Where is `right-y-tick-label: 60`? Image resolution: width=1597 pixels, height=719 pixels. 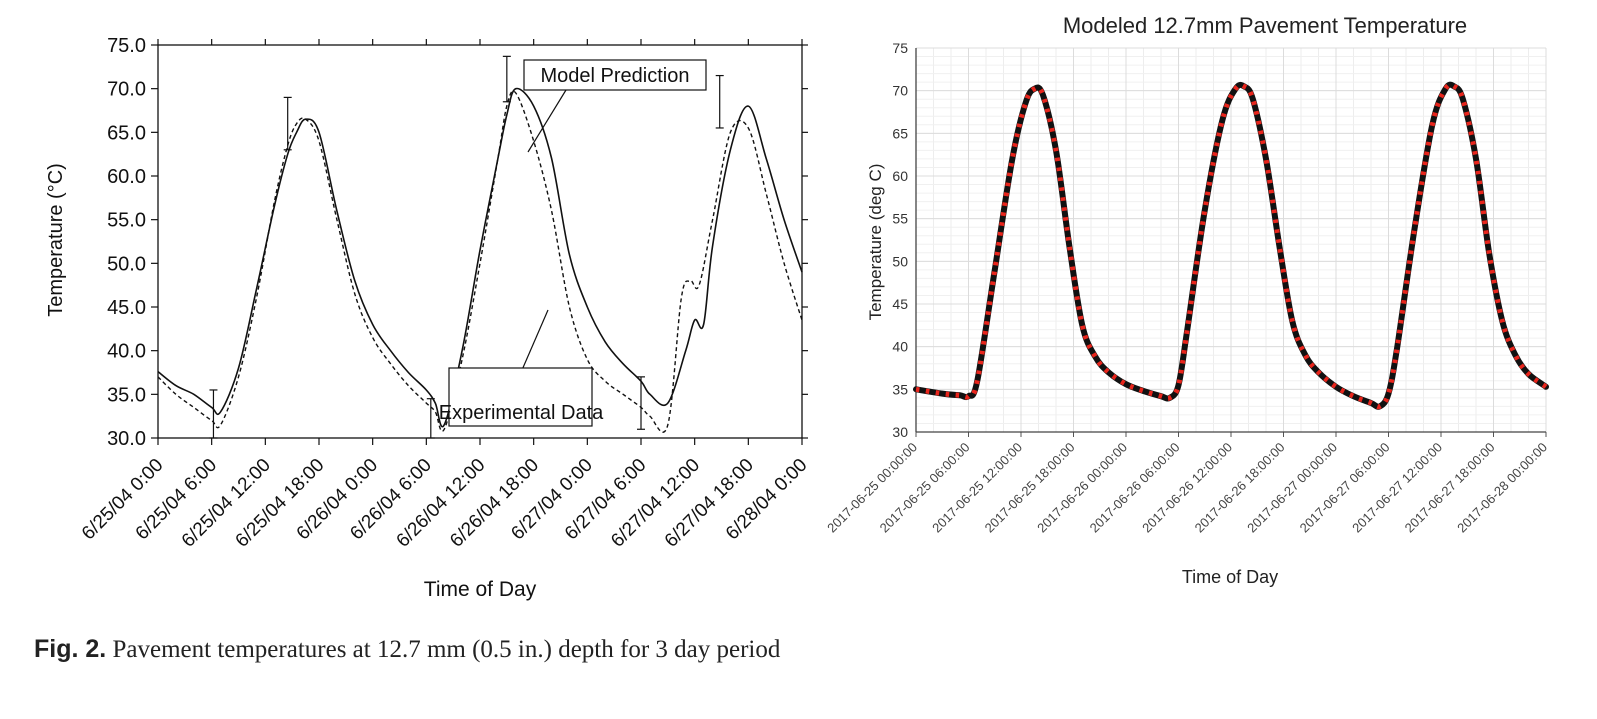
right-y-tick-label: 60 is located at coordinates (900, 176).